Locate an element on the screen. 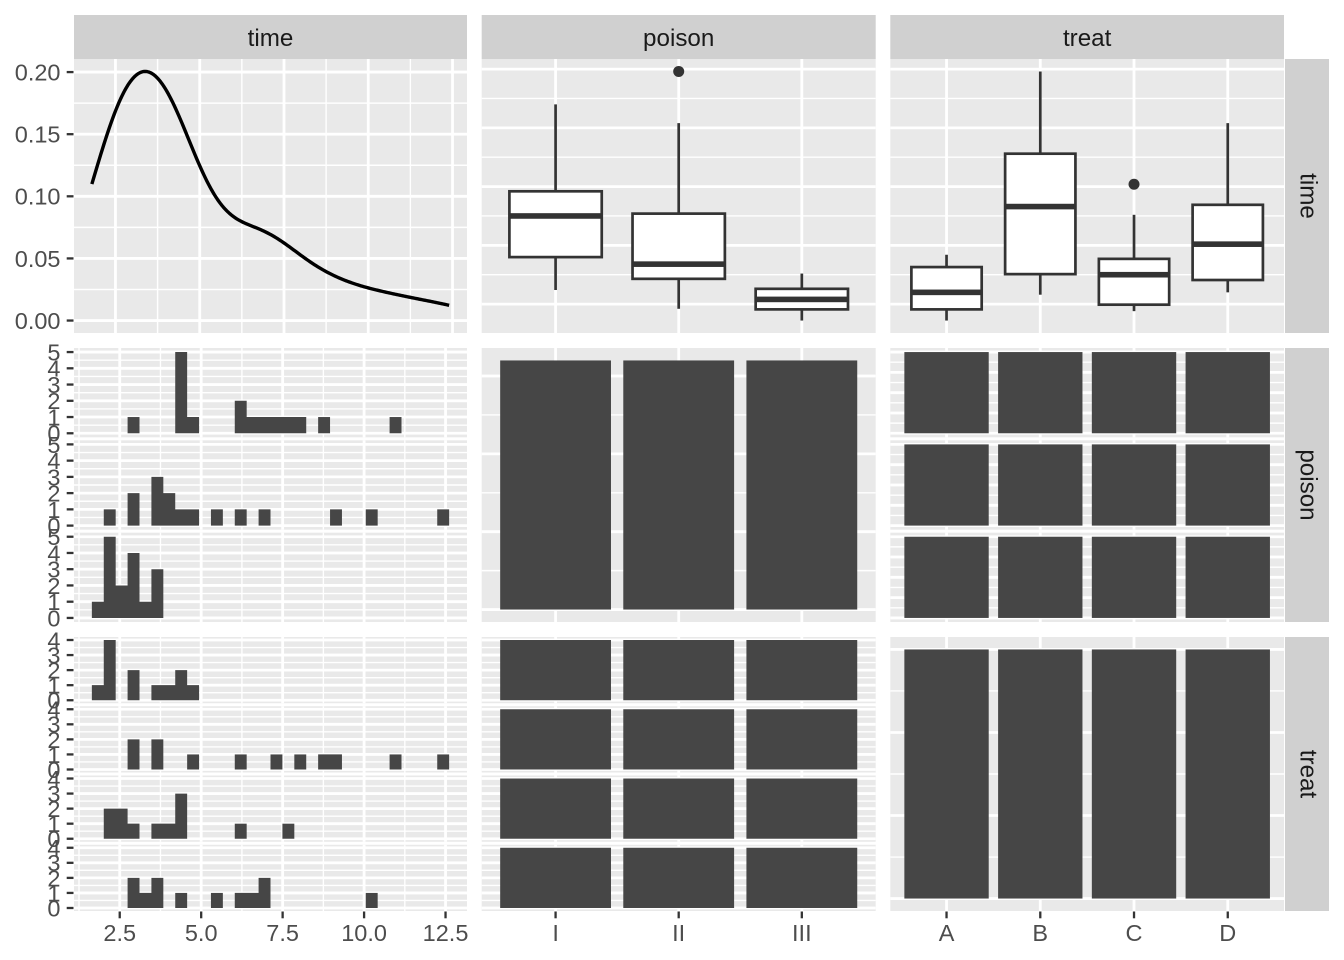 The width and height of the screenshot is (1344, 960). svg-text: I is located at coordinates (555, 933).